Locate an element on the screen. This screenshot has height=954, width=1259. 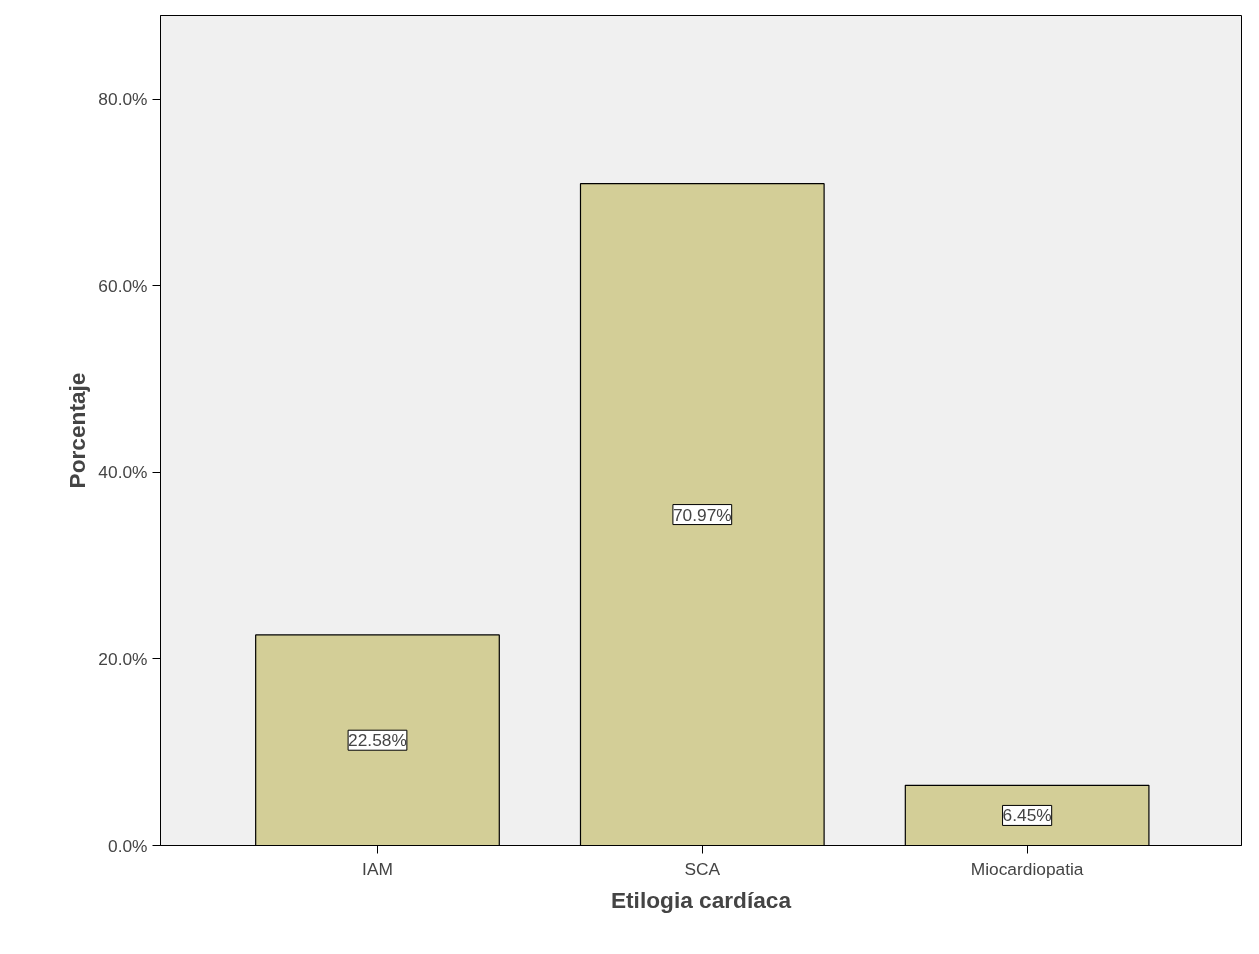
y-tick-label: 80.0% is located at coordinates (123, 99).